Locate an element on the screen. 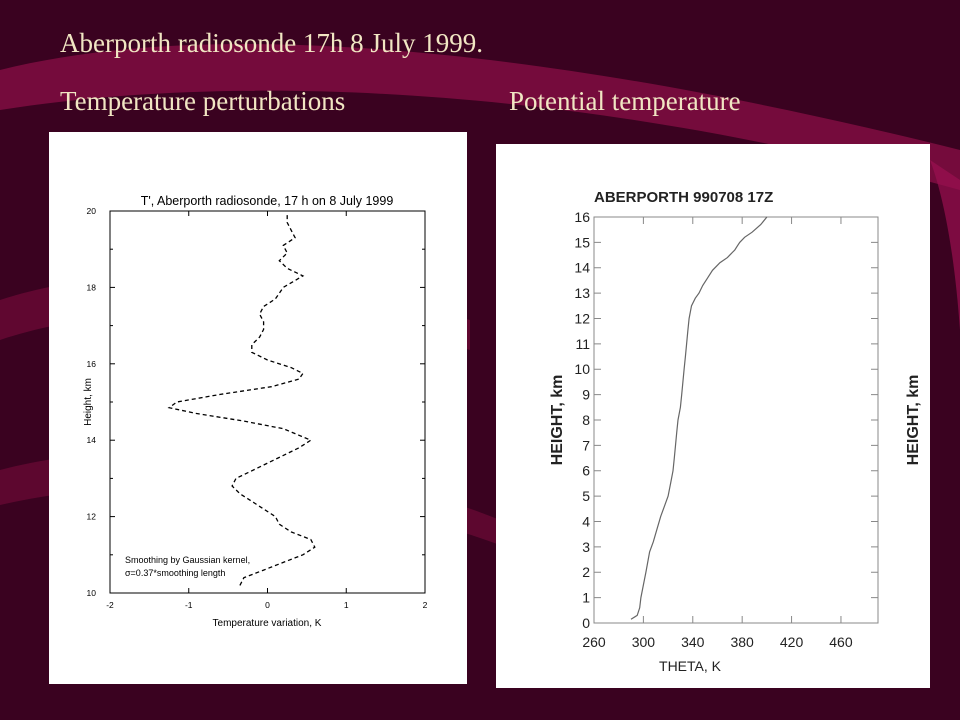 Image resolution: width=960 pixels, height=720 pixels. chart2-xtick-label: 460 is located at coordinates (841, 642).